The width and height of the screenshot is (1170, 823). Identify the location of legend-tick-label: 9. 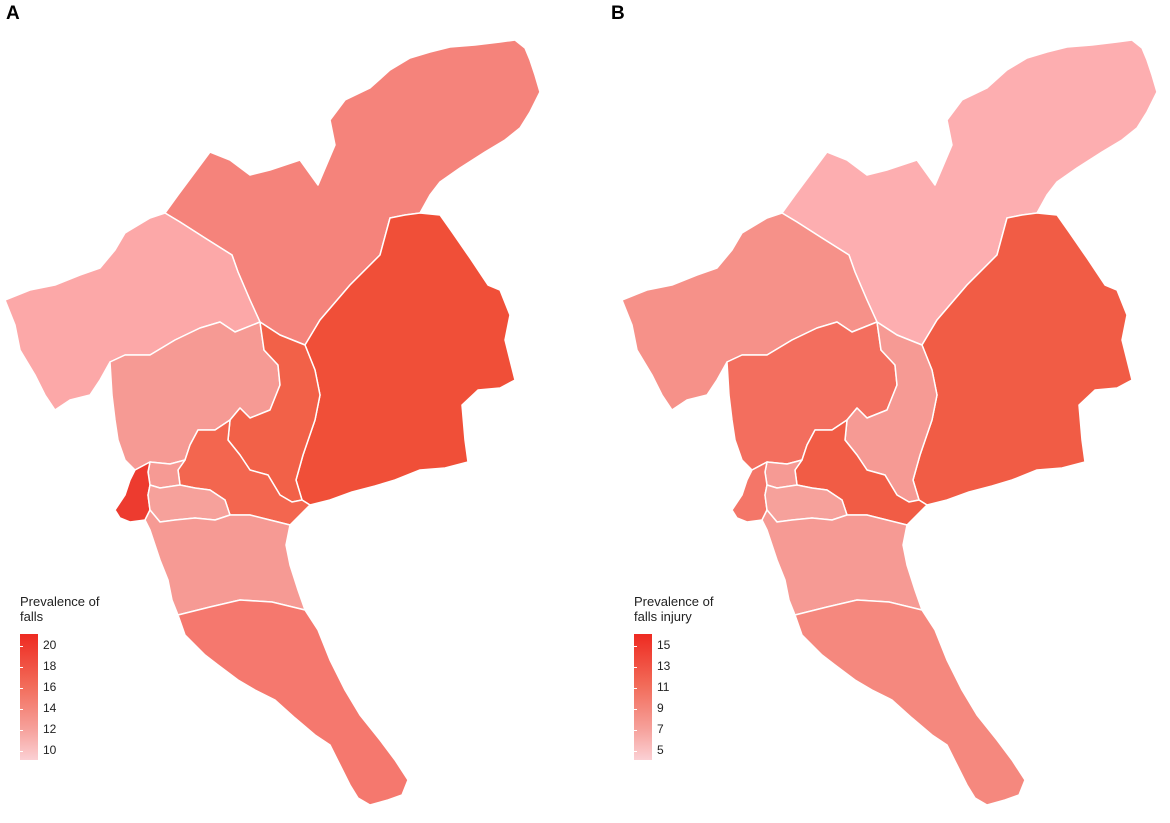
(660, 708).